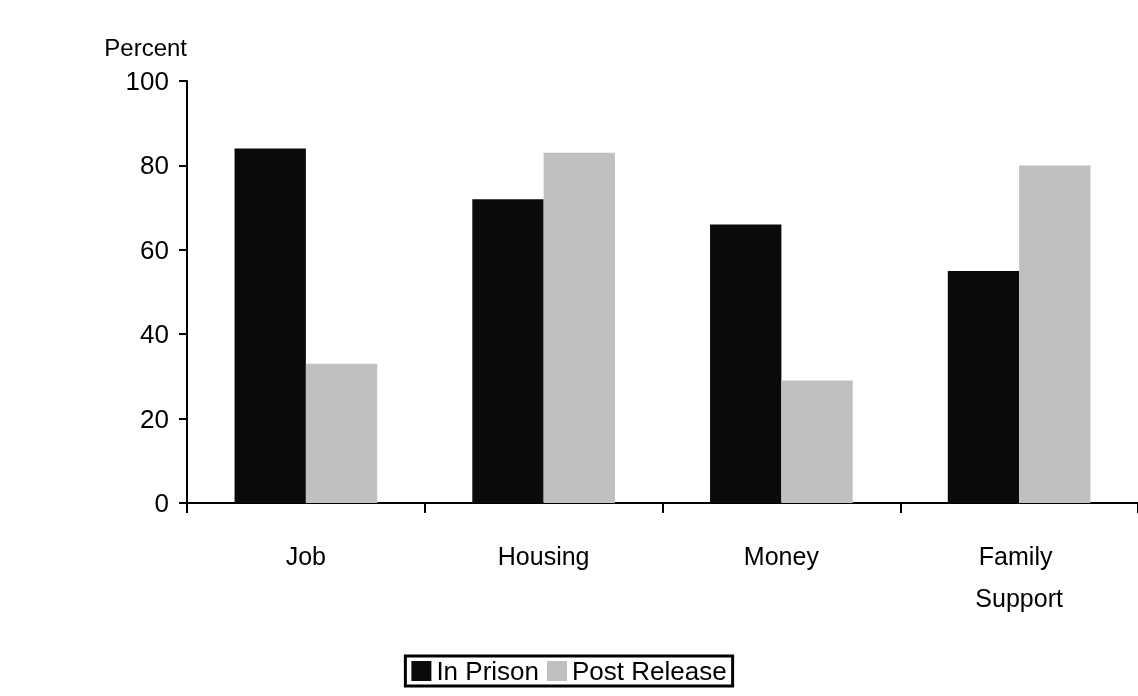 The image size is (1138, 696). Describe the element at coordinates (146, 47) in the screenshot. I see `y-axis-title: Percent` at that location.